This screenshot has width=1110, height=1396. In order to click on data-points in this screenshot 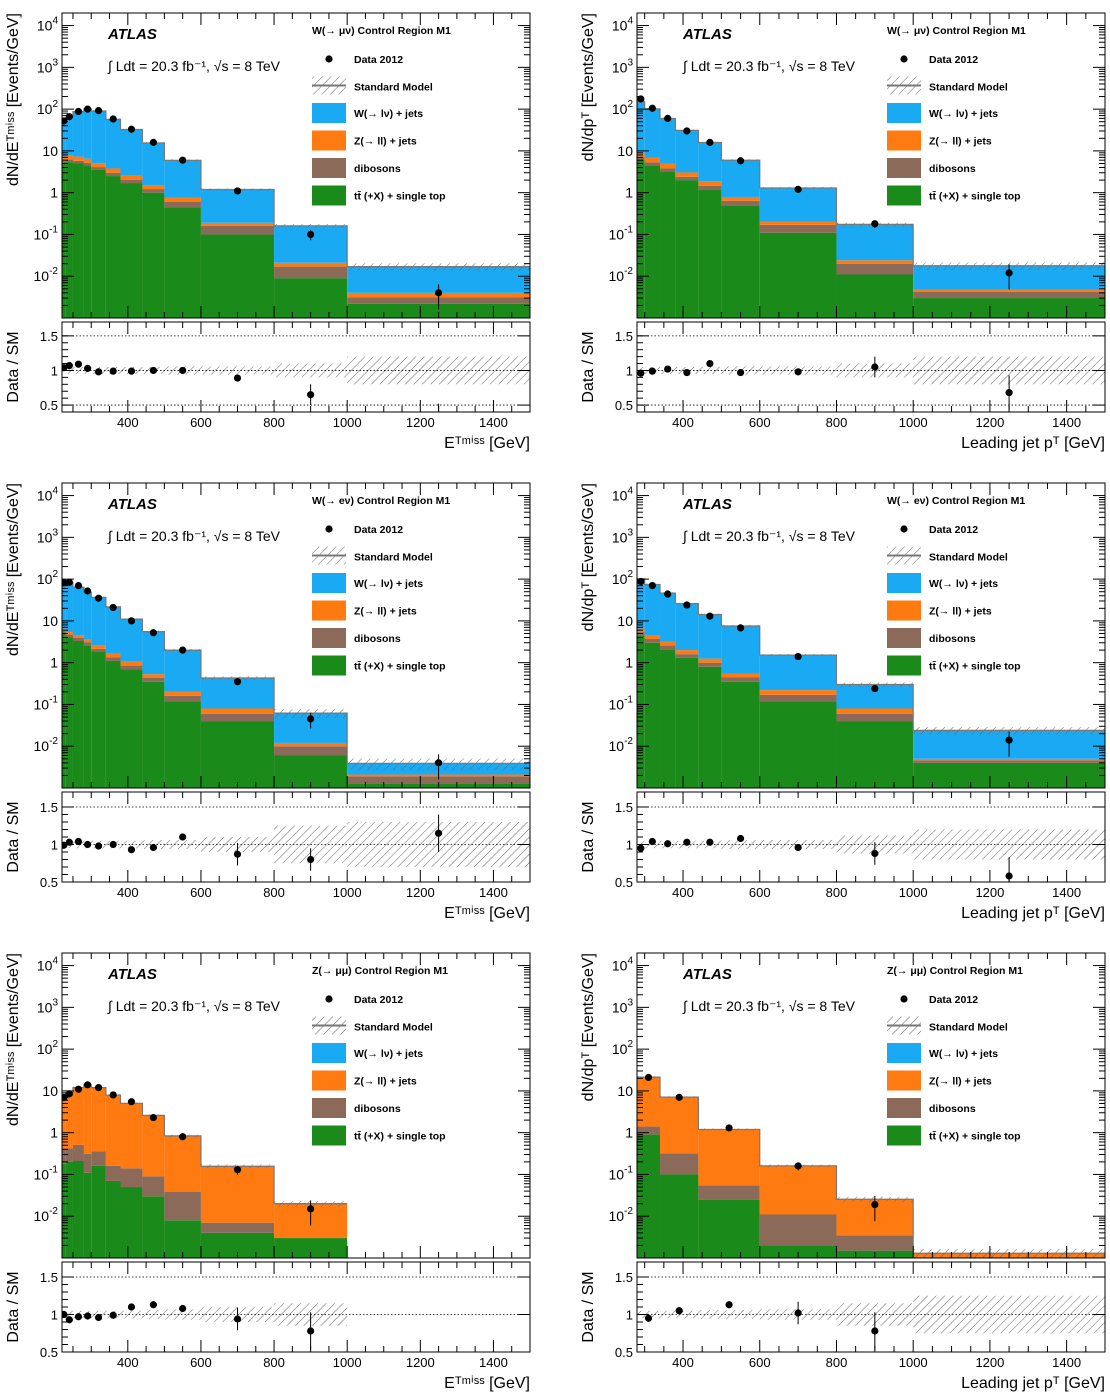, I will do `click(252, 207)`.